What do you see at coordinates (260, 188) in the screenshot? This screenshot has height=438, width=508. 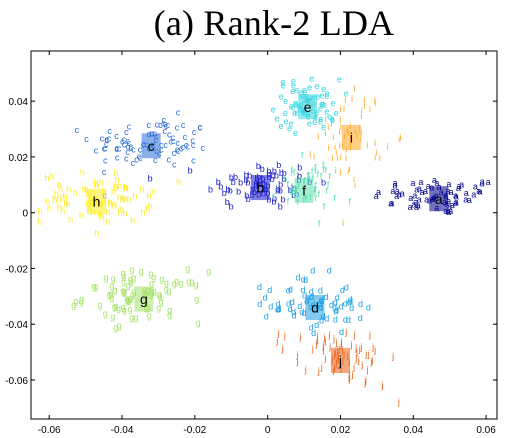 I see `class-center-label-b: b` at bounding box center [260, 188].